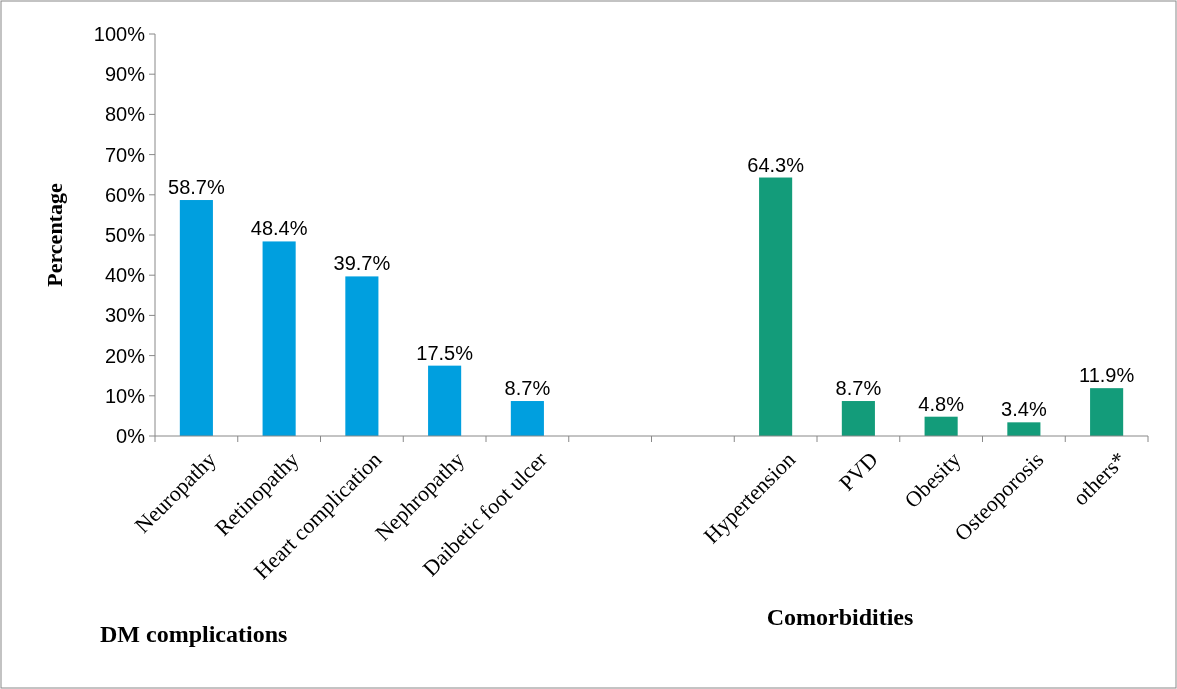 Image resolution: width=1177 pixels, height=689 pixels. I want to click on data-label: 11.9%, so click(1107, 375).